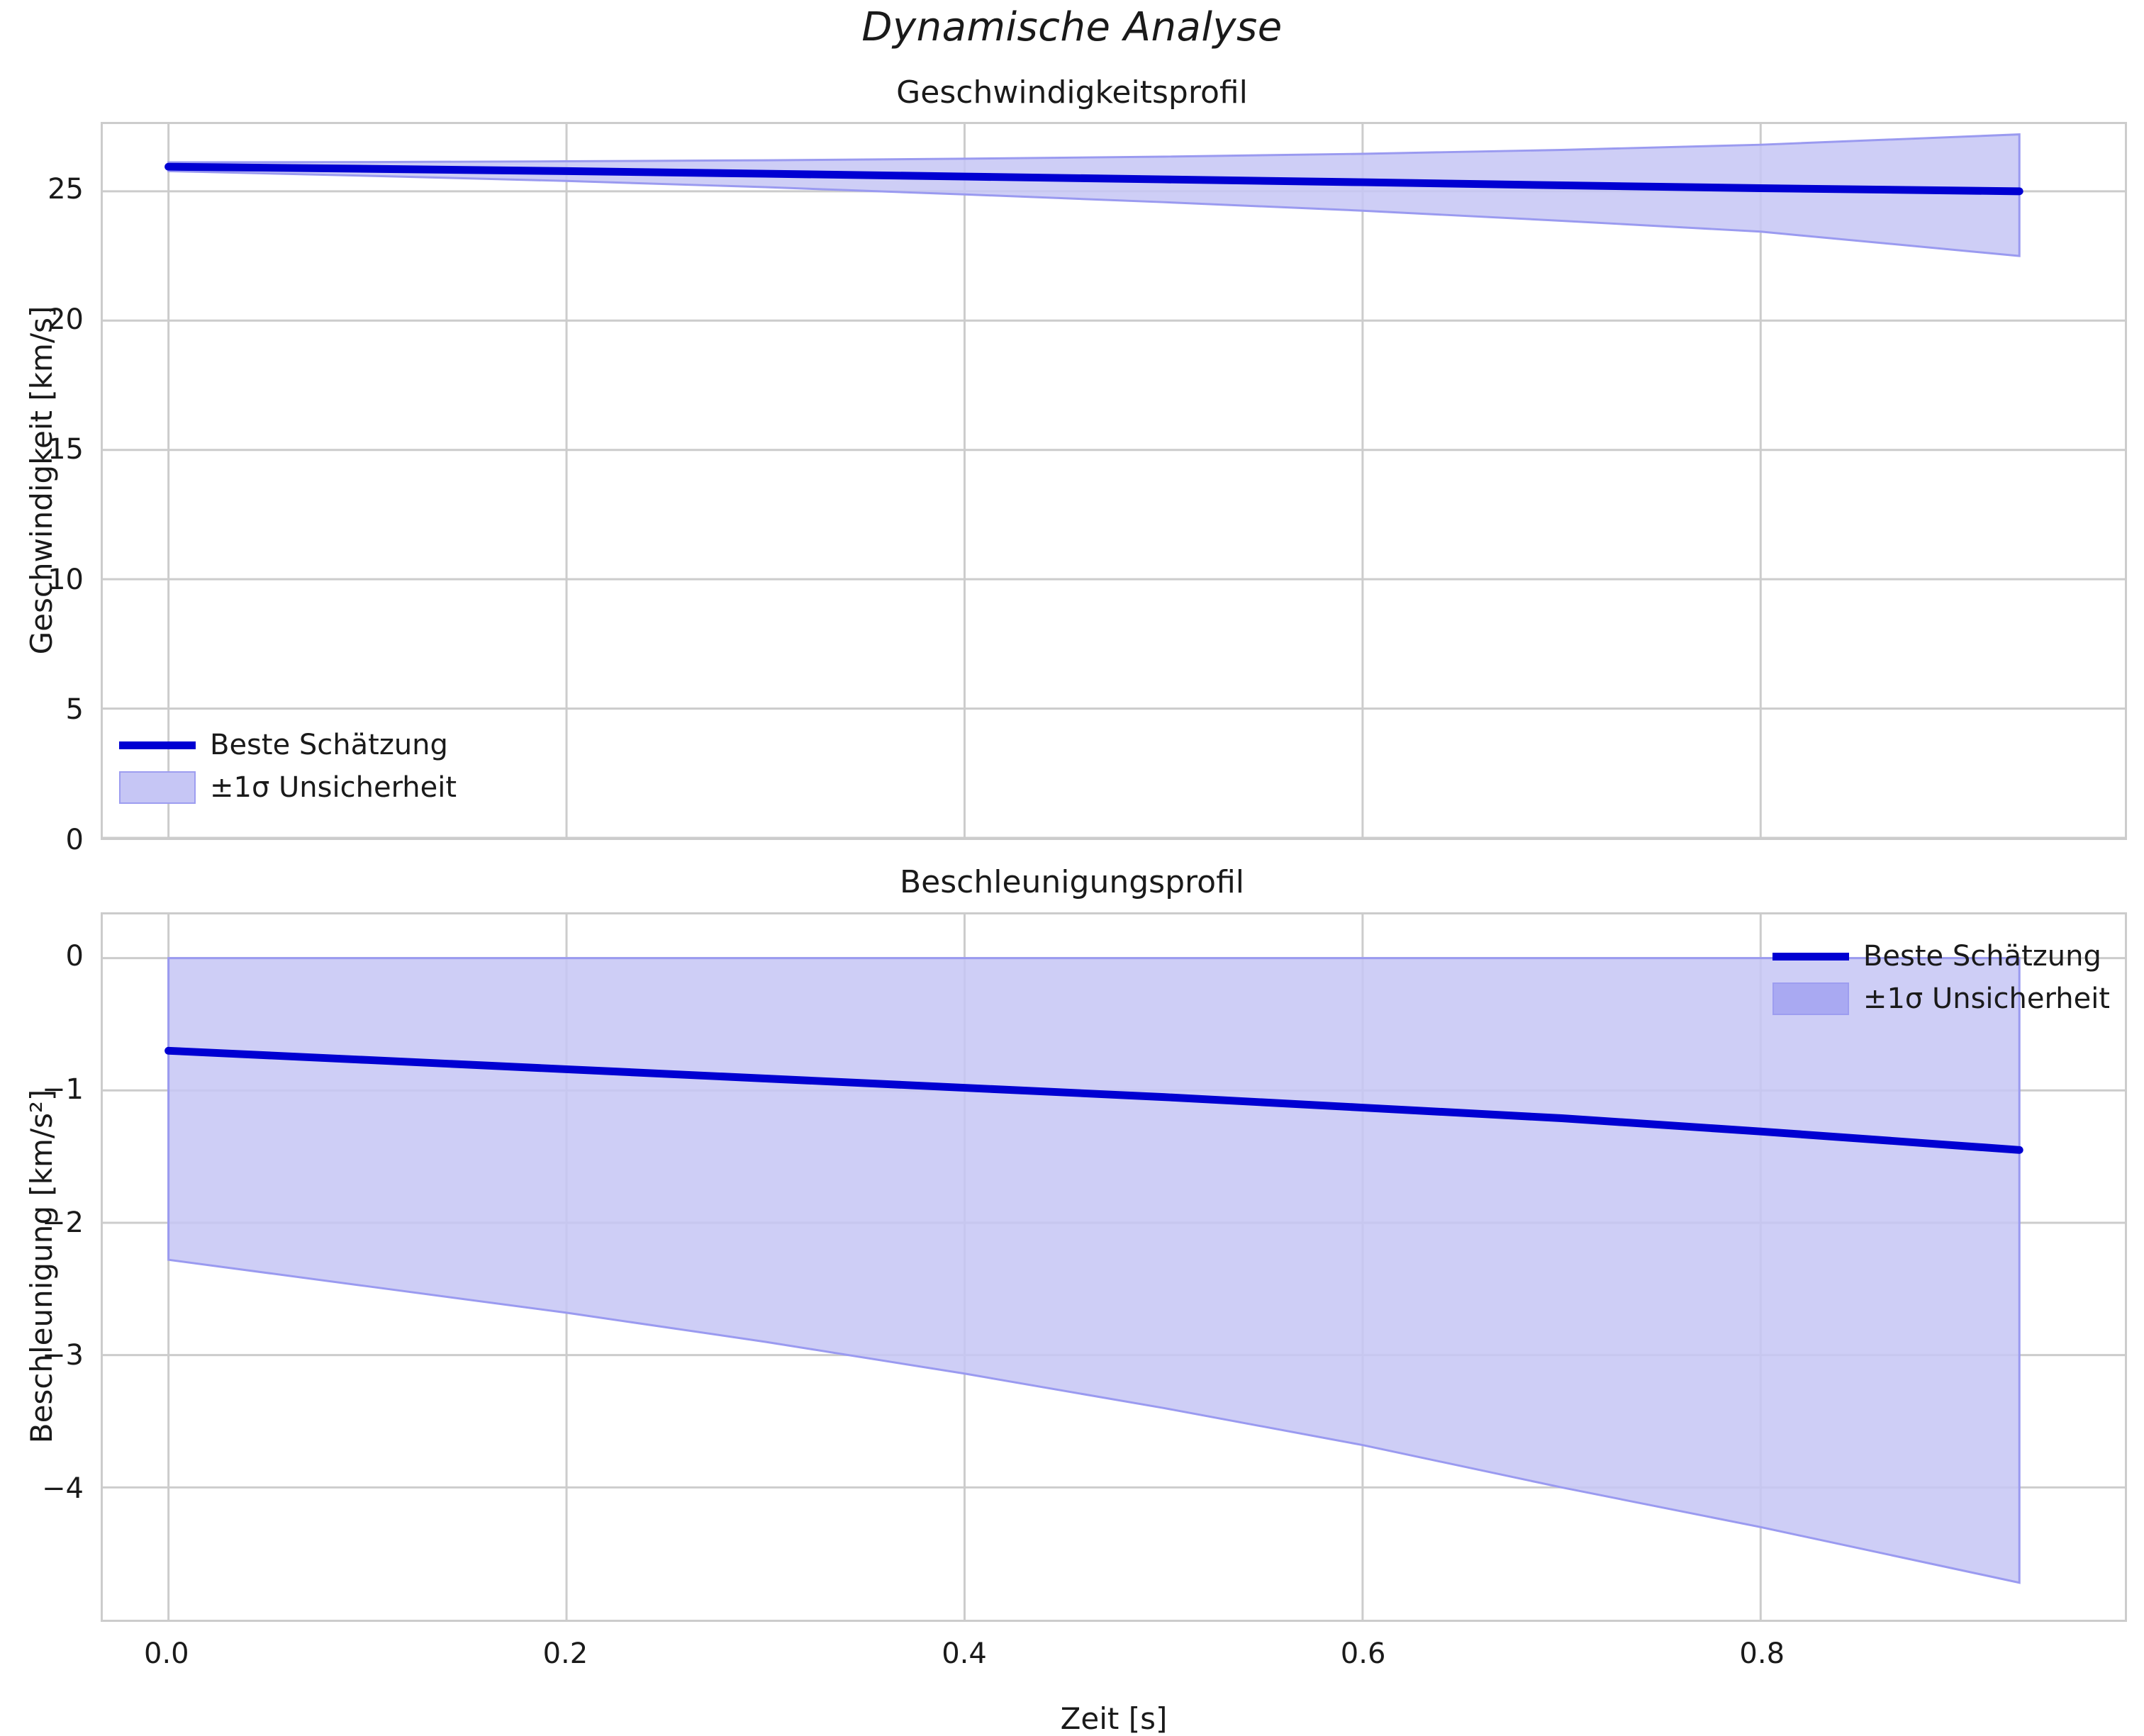 The image size is (2144, 1736). What do you see at coordinates (1072, 93) in the screenshot?
I see `subplot-title-velocity: Geschwindigkeitsprofil` at bounding box center [1072, 93].